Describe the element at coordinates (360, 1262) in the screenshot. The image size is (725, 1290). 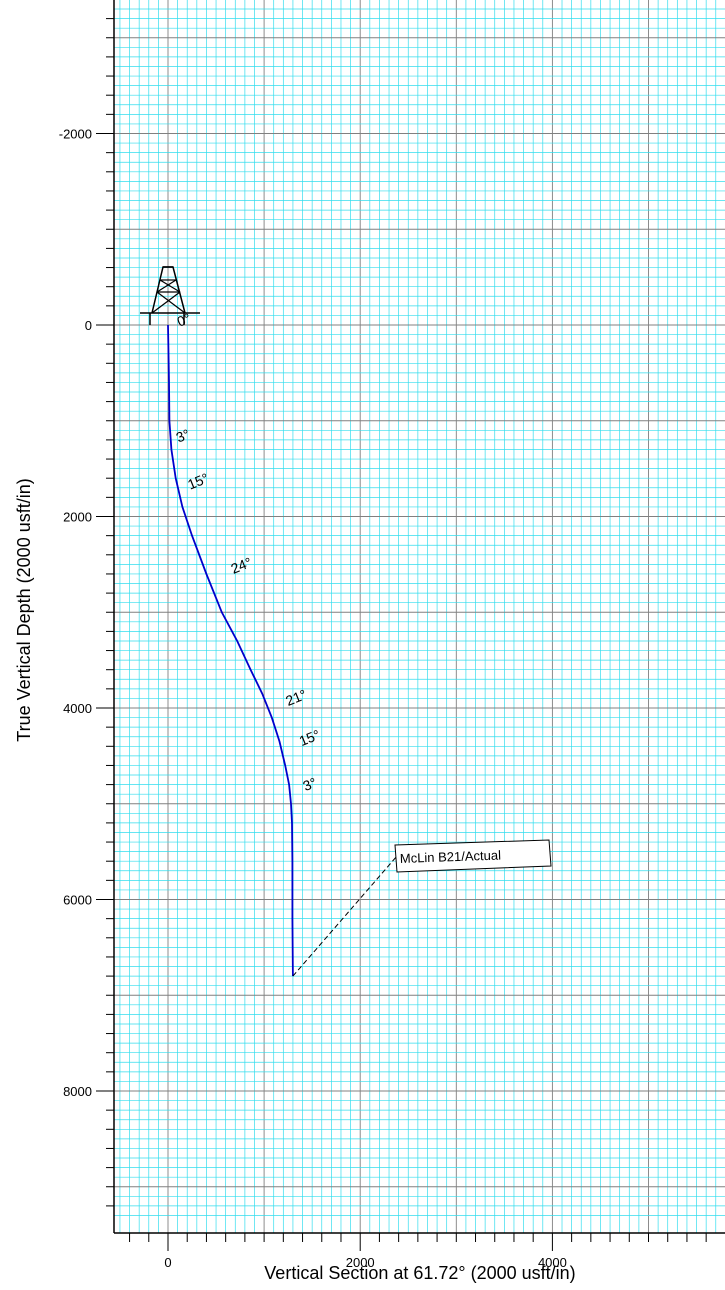
I see `x-tick-label: 2000` at that location.